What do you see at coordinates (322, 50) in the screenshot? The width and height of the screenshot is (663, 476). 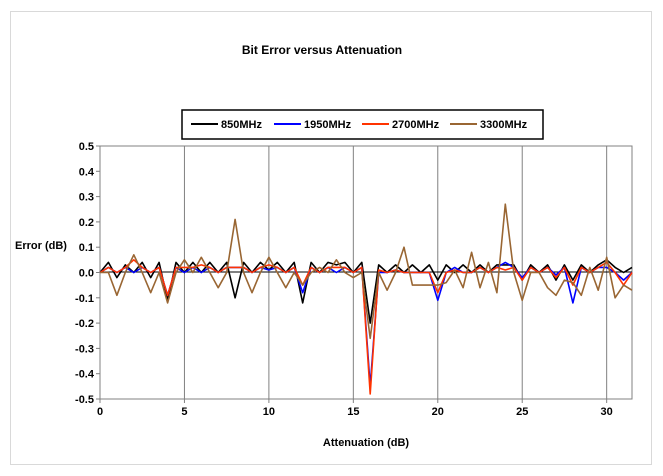 I see `chart-title: Bit Error versus Attenuation` at bounding box center [322, 50].